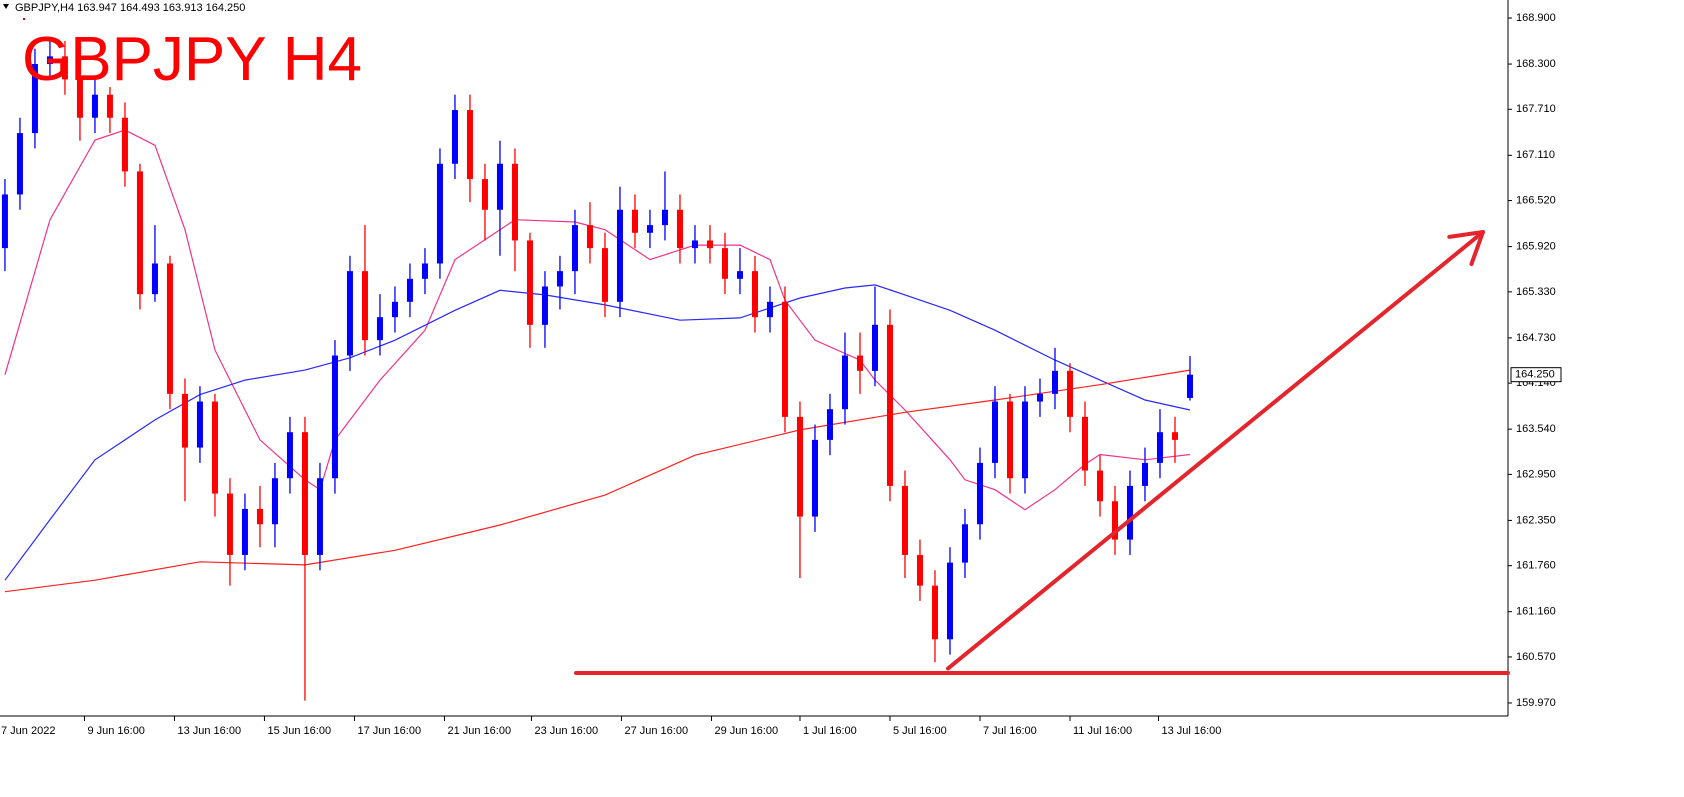  I want to click on y-tick-label: 167.710, so click(1536, 109).